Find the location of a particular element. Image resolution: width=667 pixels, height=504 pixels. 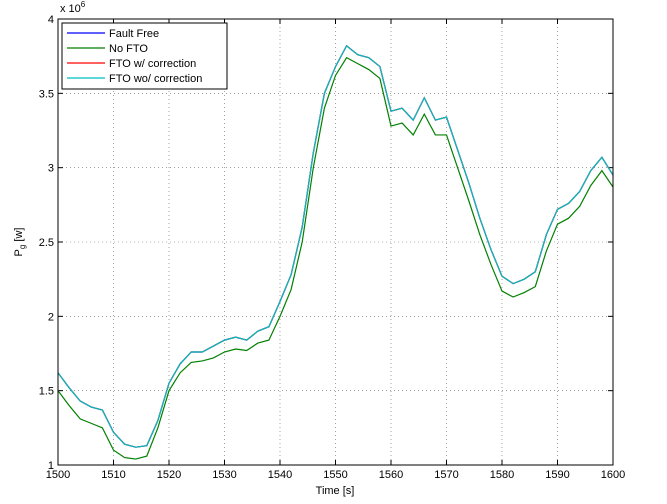

y-label-sub: g is located at coordinates (22, 247).